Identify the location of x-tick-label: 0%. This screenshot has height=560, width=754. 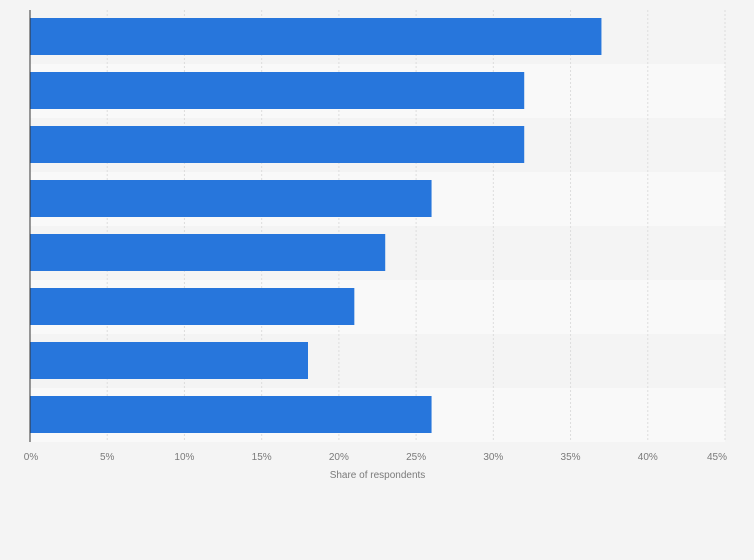
(31, 457).